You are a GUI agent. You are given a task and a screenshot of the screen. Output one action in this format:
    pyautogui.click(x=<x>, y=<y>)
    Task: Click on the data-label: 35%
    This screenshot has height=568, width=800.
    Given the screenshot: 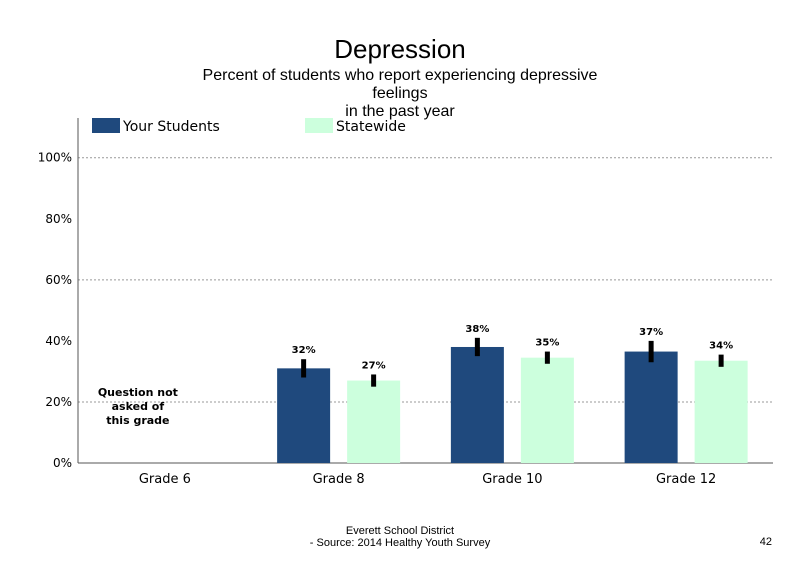 What is the action you would take?
    pyautogui.click(x=547, y=343)
    